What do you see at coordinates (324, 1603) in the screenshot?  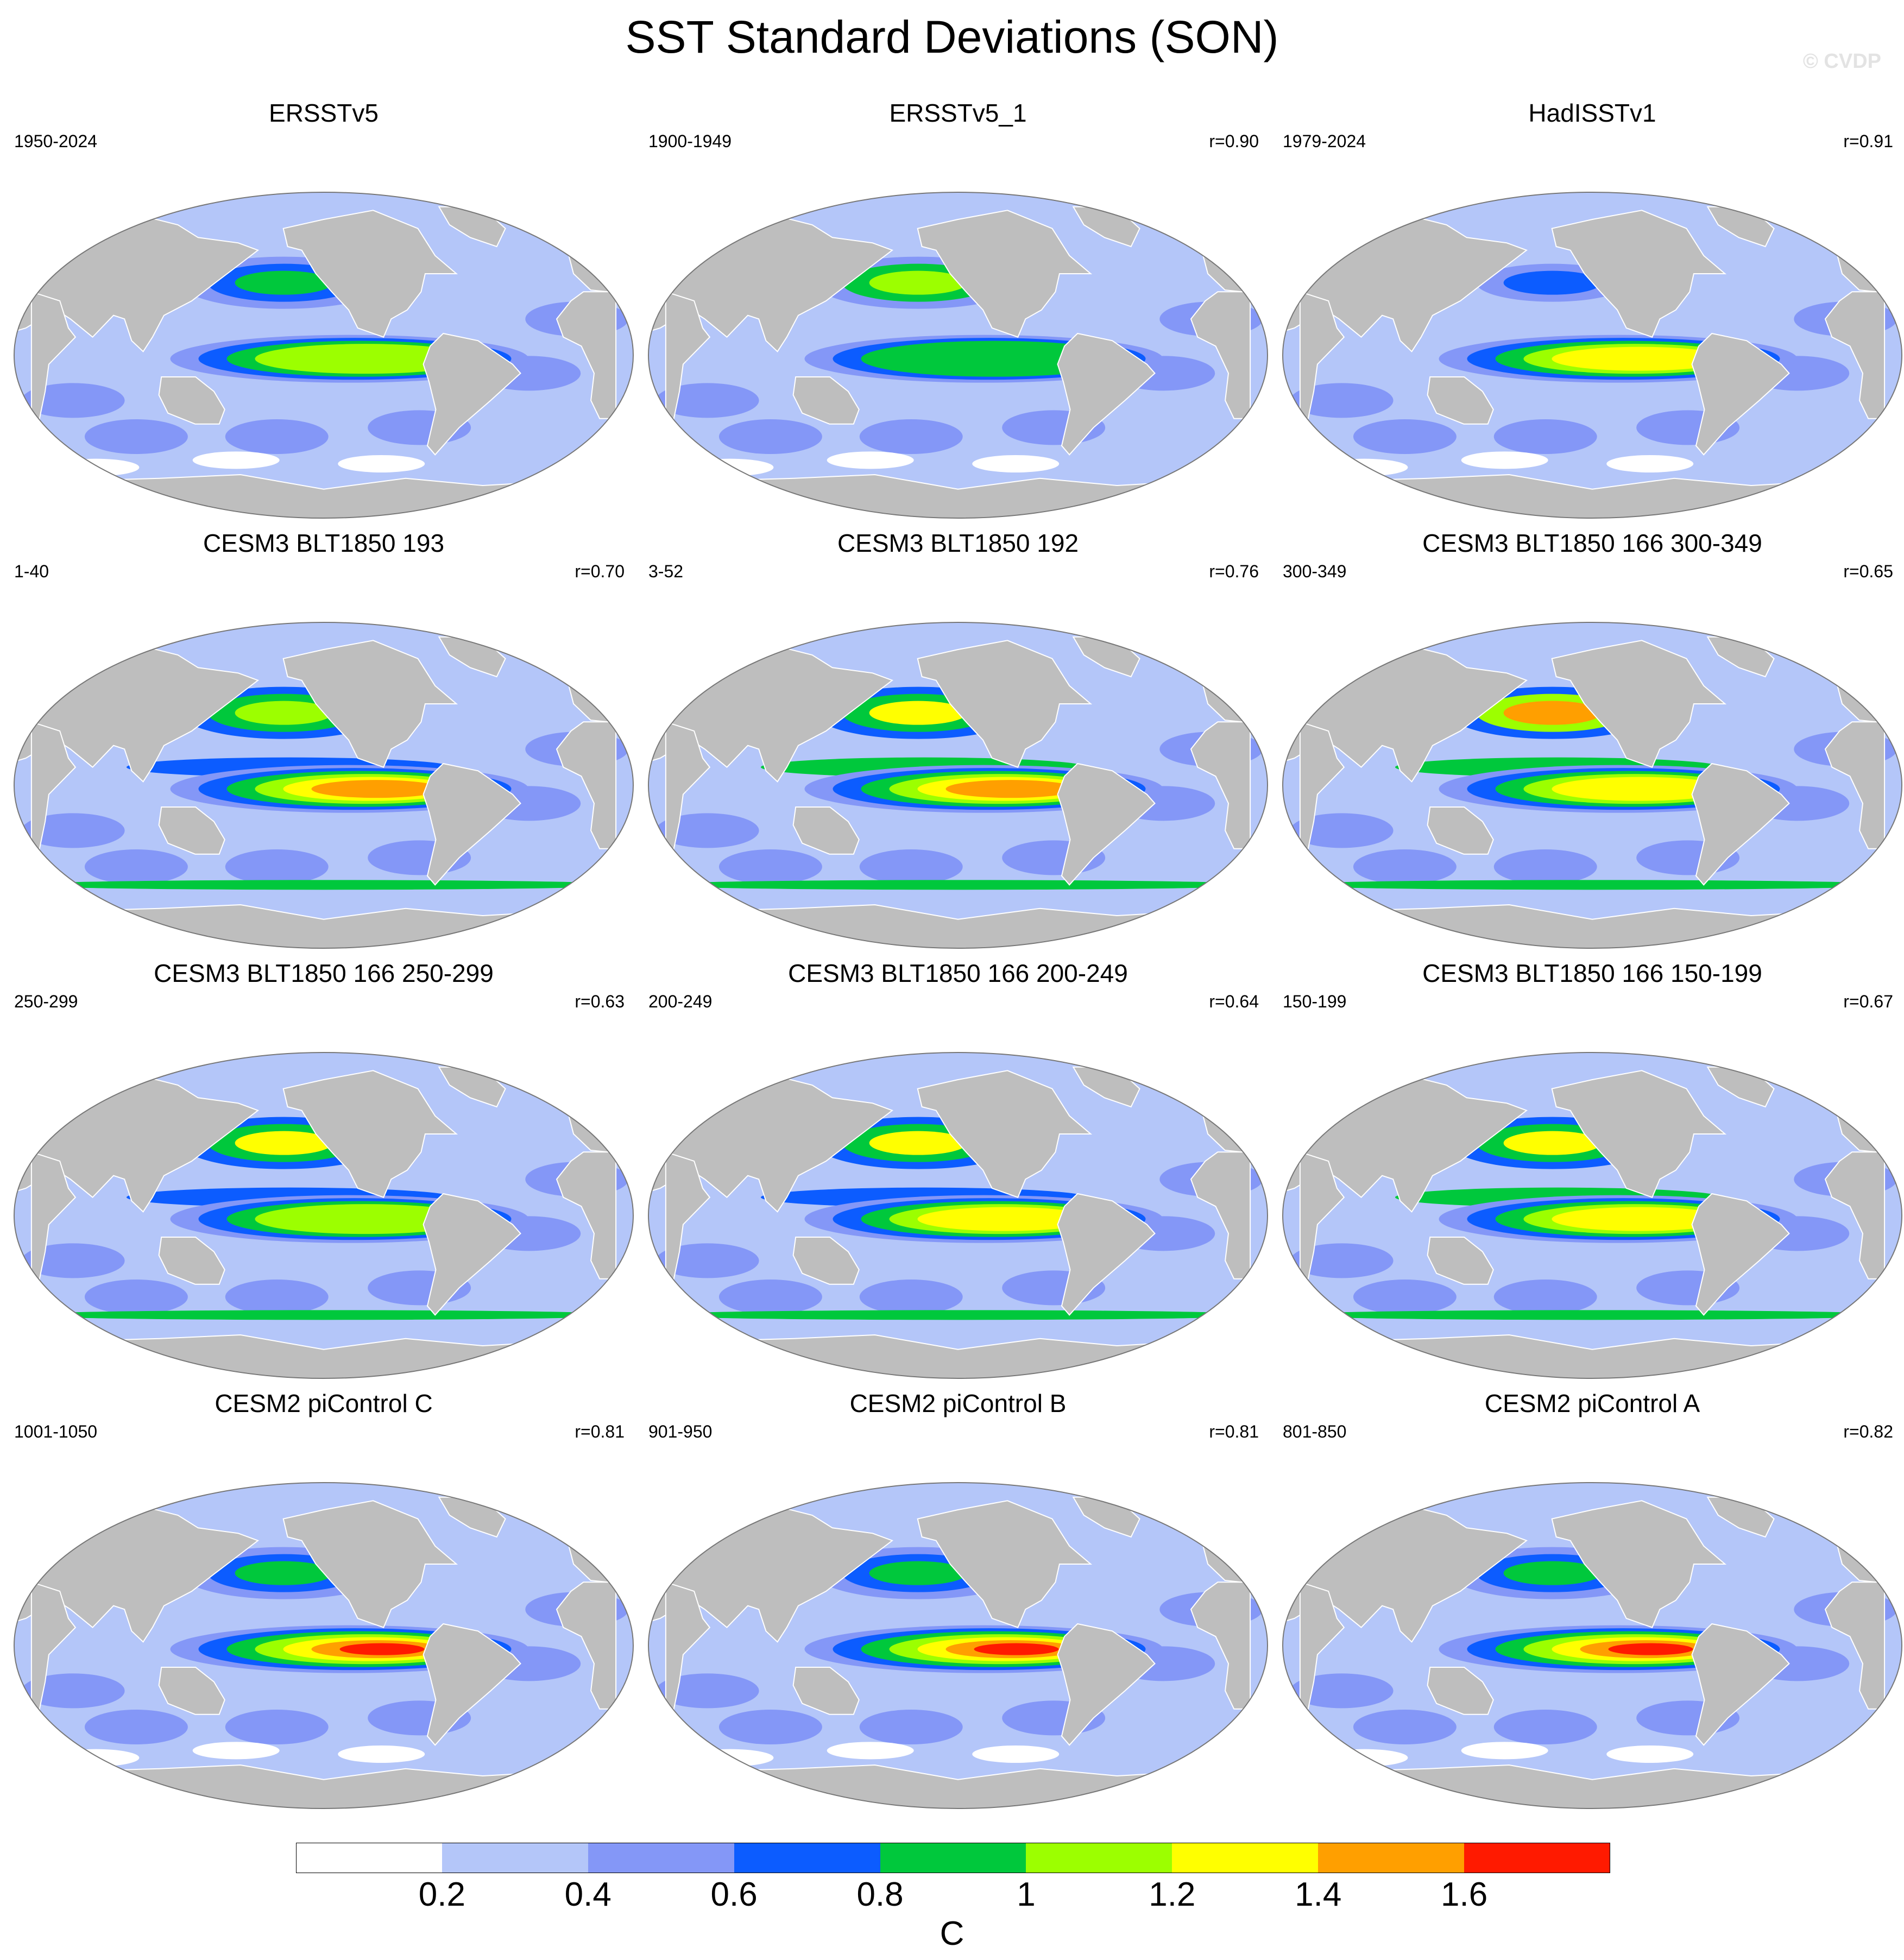 I see `map-panel: CESM2 piControl C 1001-1050 r=0.81` at bounding box center [324, 1603].